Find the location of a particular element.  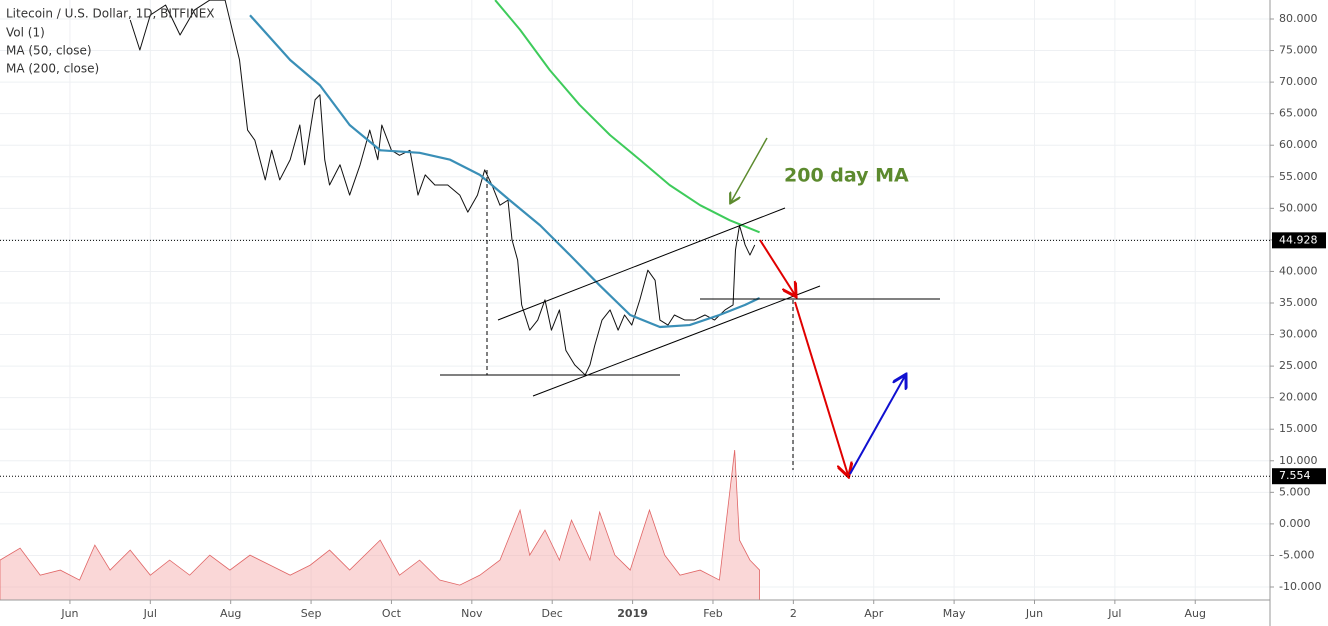

x-tick-label: 2019 is located at coordinates (632, 613).